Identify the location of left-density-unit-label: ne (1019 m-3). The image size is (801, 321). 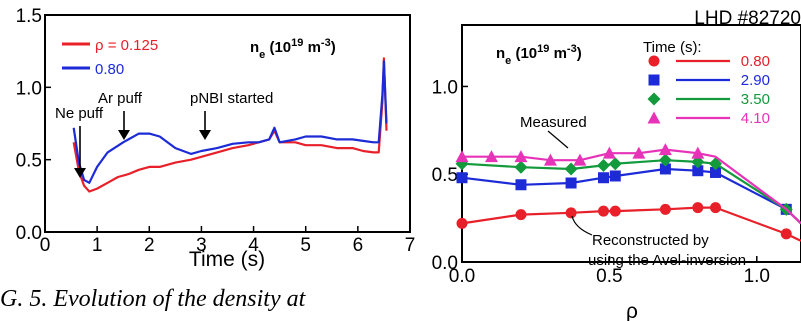
(293, 49).